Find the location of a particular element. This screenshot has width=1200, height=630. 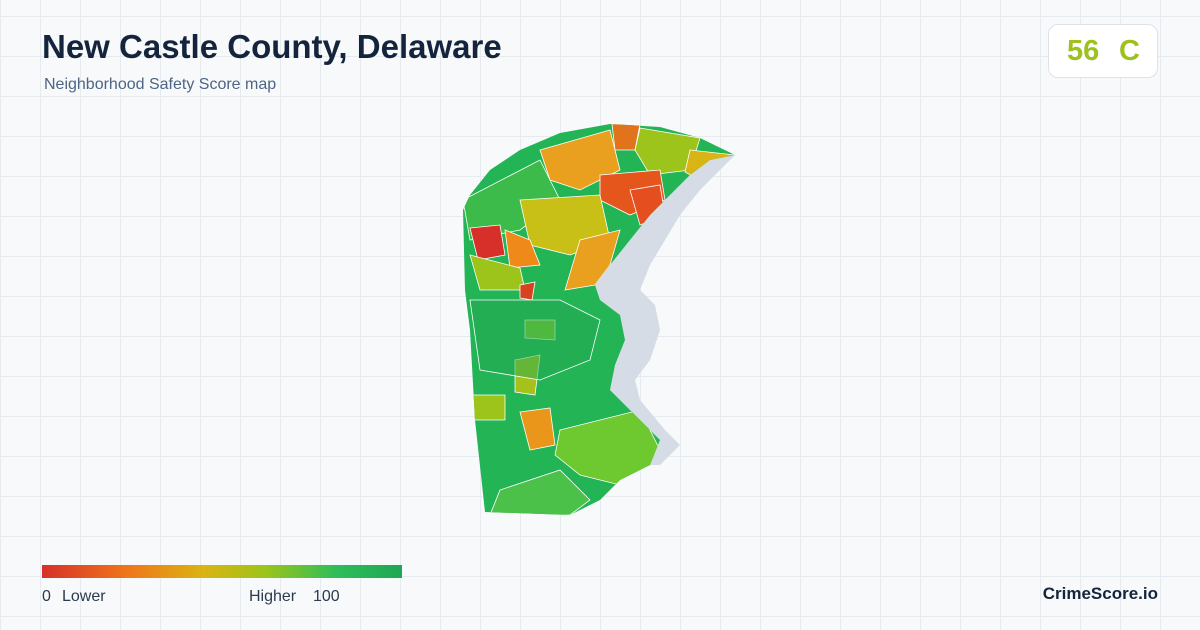

score-value: 56 is located at coordinates (1083, 51).